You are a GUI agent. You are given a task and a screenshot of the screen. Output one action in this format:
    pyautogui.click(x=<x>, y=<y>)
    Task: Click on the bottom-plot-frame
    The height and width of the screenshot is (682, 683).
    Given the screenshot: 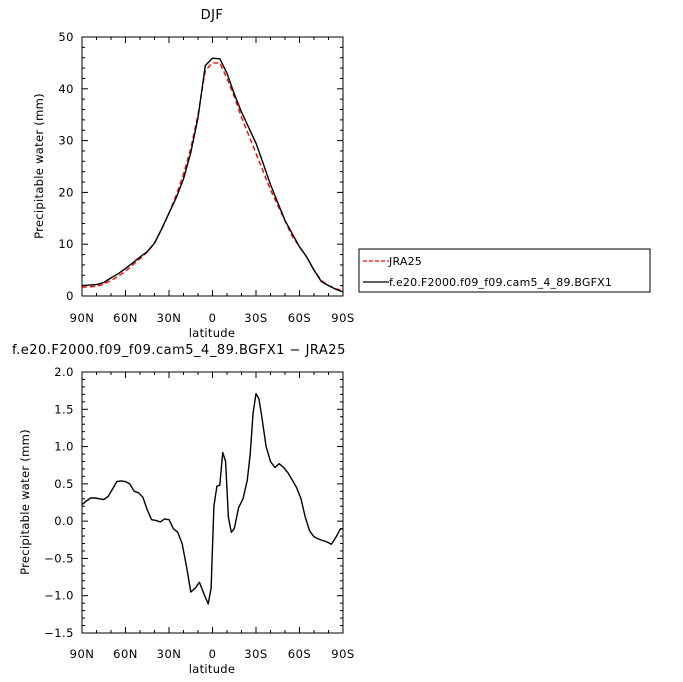 What is the action you would take?
    pyautogui.click(x=212, y=502)
    